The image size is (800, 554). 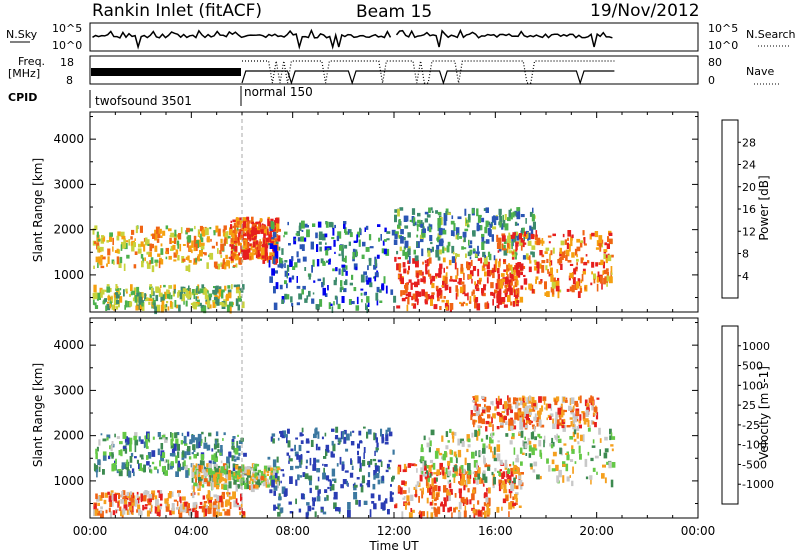 I want to click on power-colorbar-tick-label: 28, so click(x=749, y=142).